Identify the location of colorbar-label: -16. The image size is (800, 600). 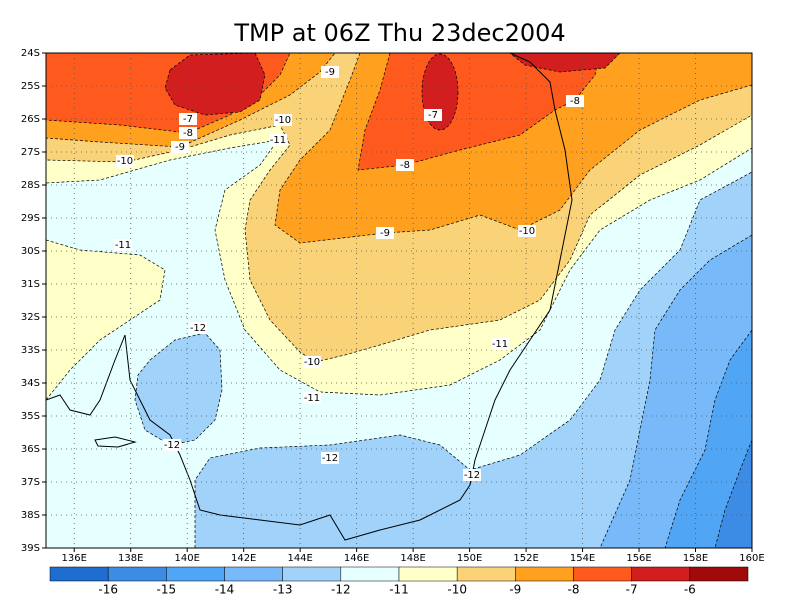
(108, 590).